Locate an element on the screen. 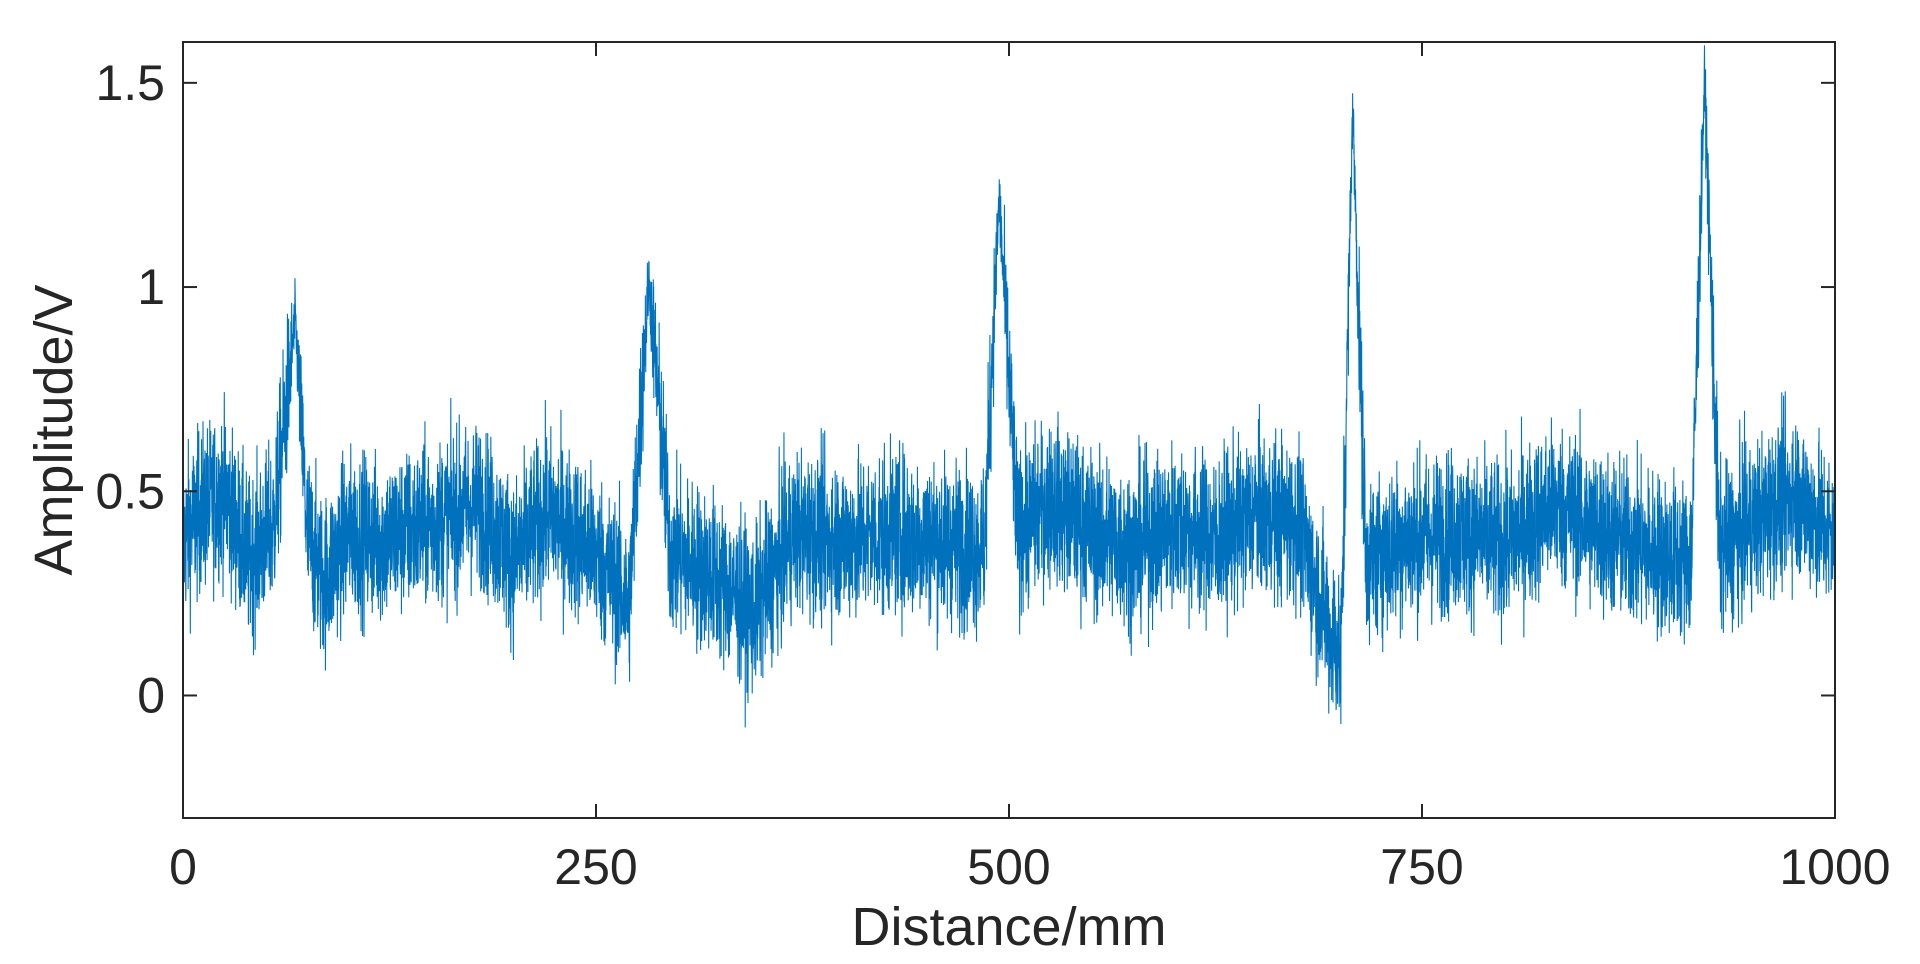  y-tick-label: 0.5 is located at coordinates (130, 491).